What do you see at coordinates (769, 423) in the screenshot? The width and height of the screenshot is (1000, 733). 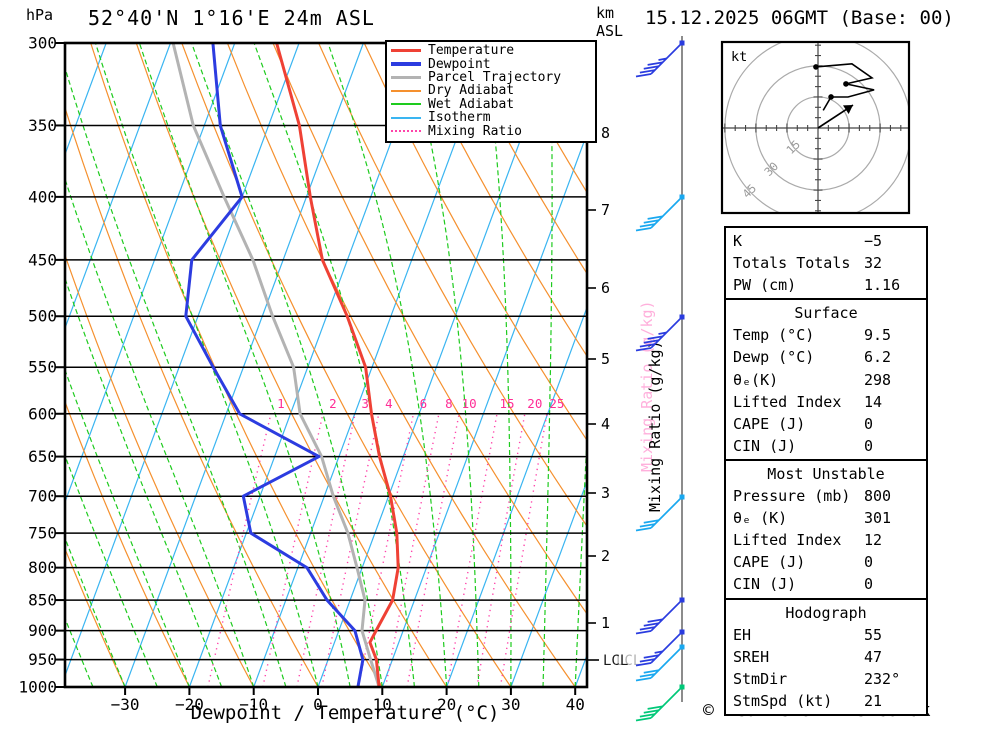 I see `index-label: CAPE (J)` at bounding box center [769, 423].